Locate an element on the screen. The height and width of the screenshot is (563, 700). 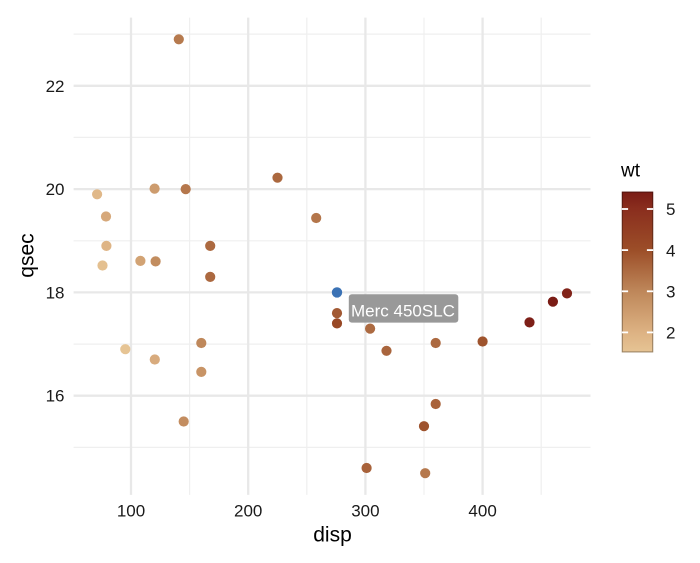
svg-text: 20 is located at coordinates (55, 189).